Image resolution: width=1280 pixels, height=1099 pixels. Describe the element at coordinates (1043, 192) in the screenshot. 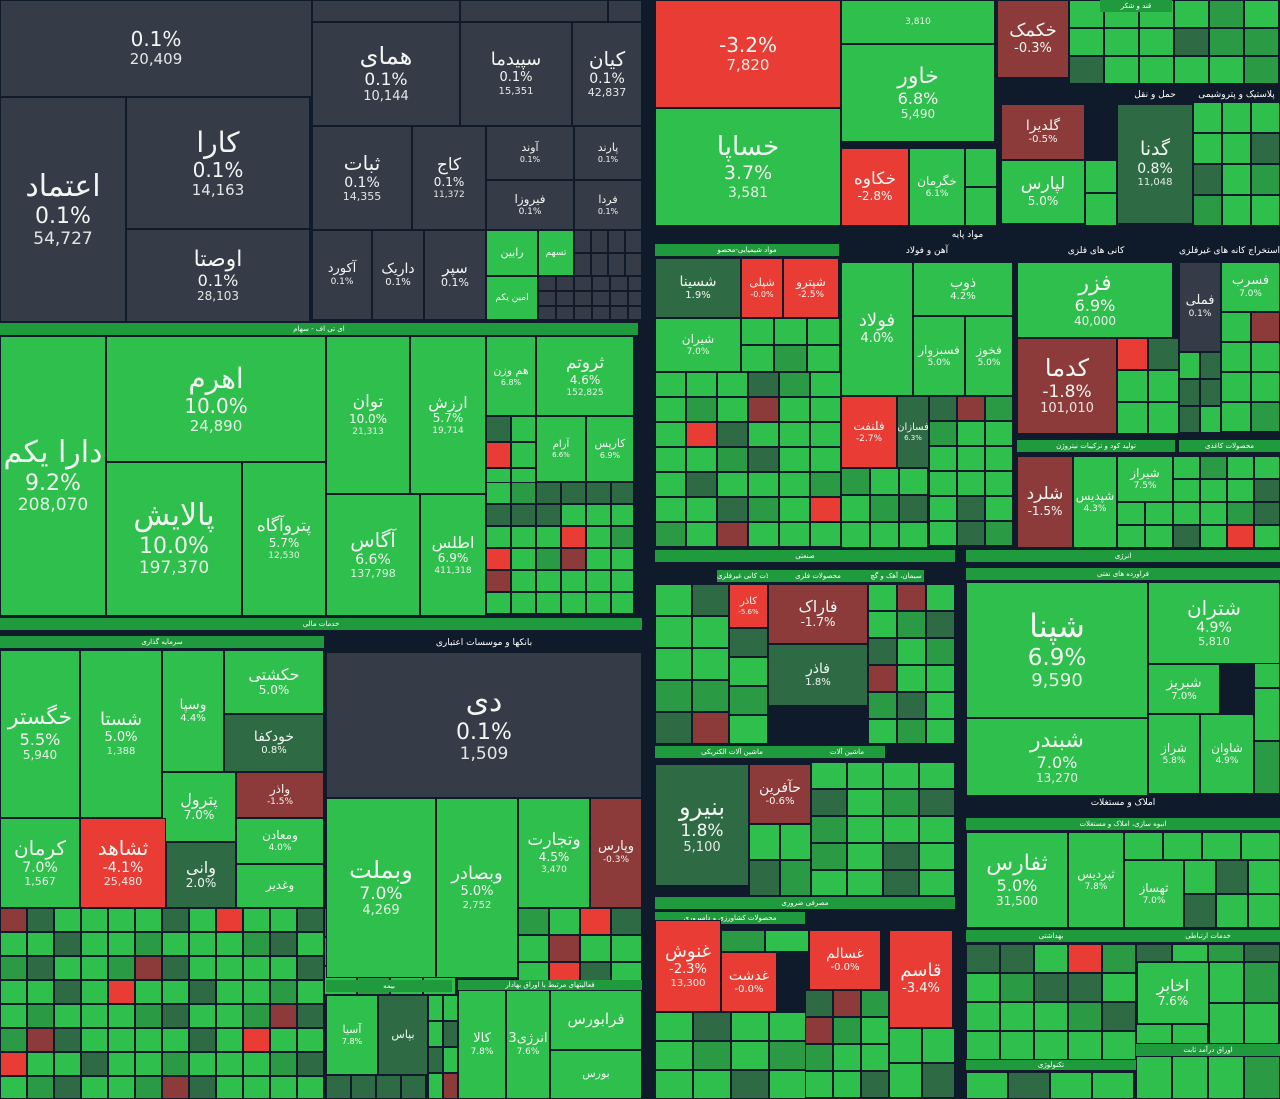

I see `symbol-tile: لپارس 5.0%` at that location.